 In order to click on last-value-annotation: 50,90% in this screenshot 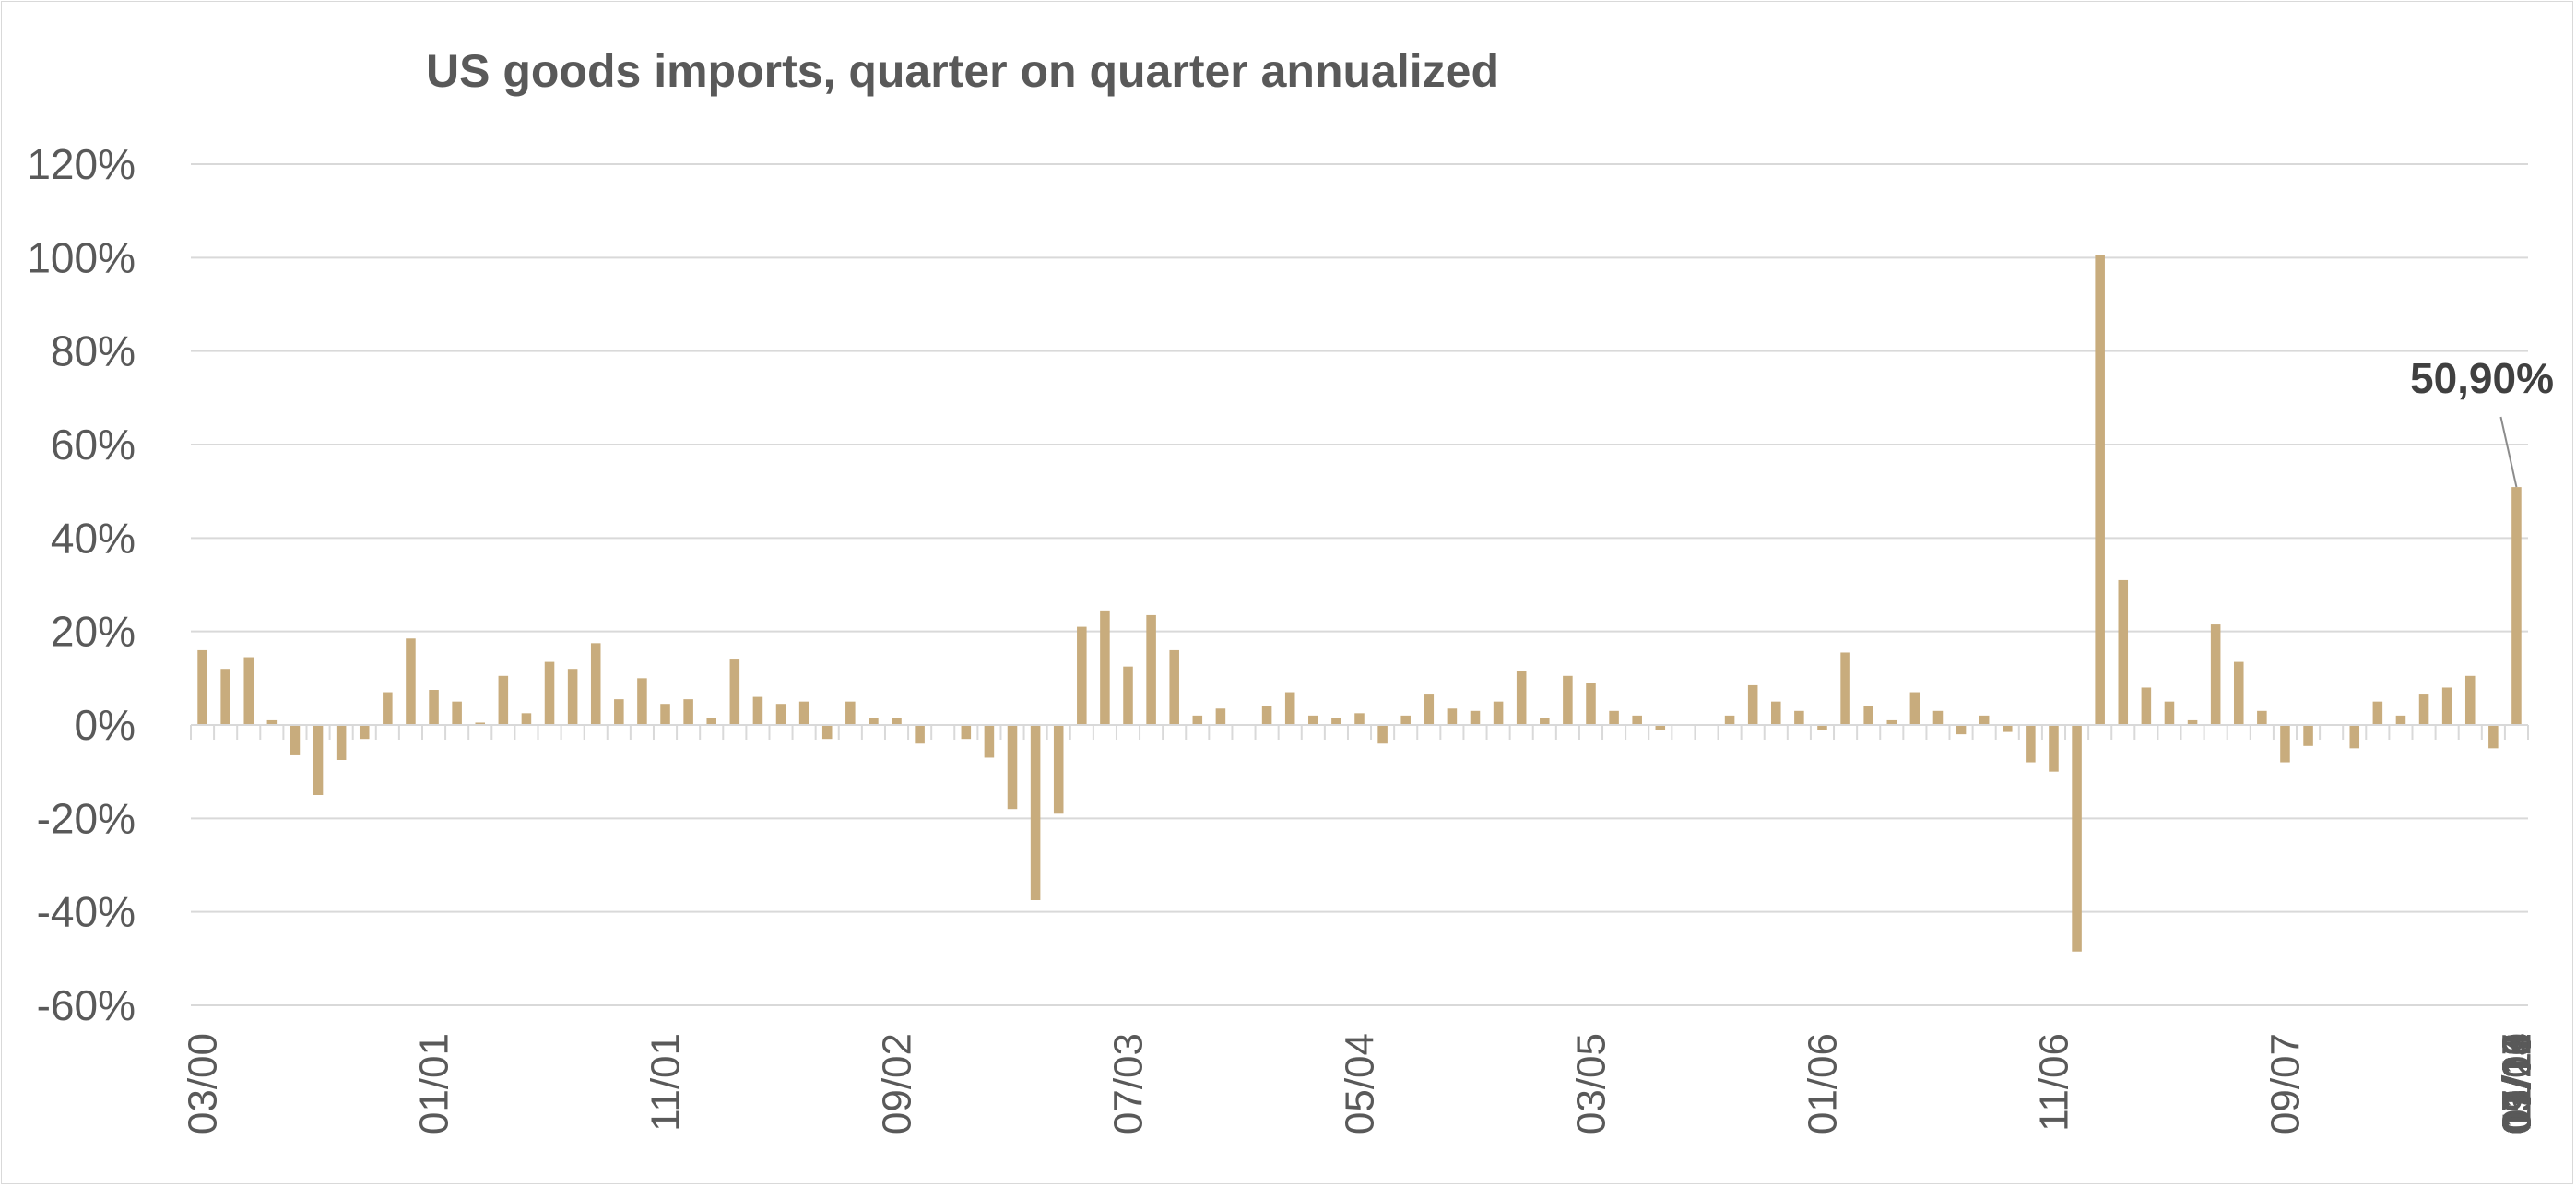, I will do `click(2482, 378)`.